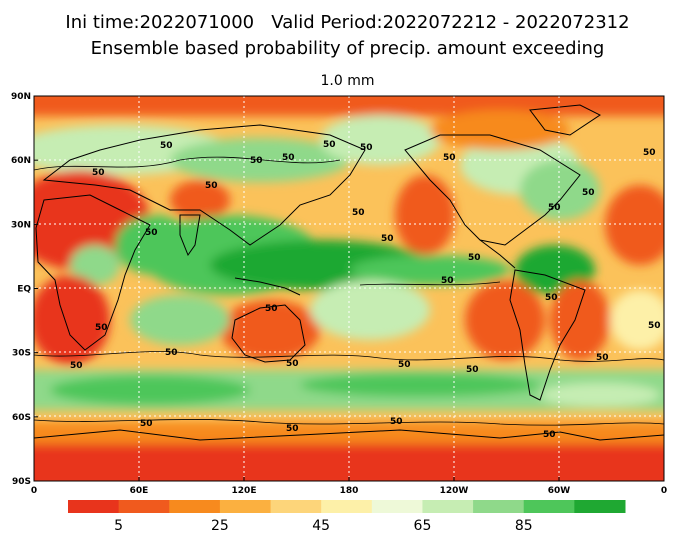  I want to click on title-threshold: 1.0 mm, so click(347, 81).